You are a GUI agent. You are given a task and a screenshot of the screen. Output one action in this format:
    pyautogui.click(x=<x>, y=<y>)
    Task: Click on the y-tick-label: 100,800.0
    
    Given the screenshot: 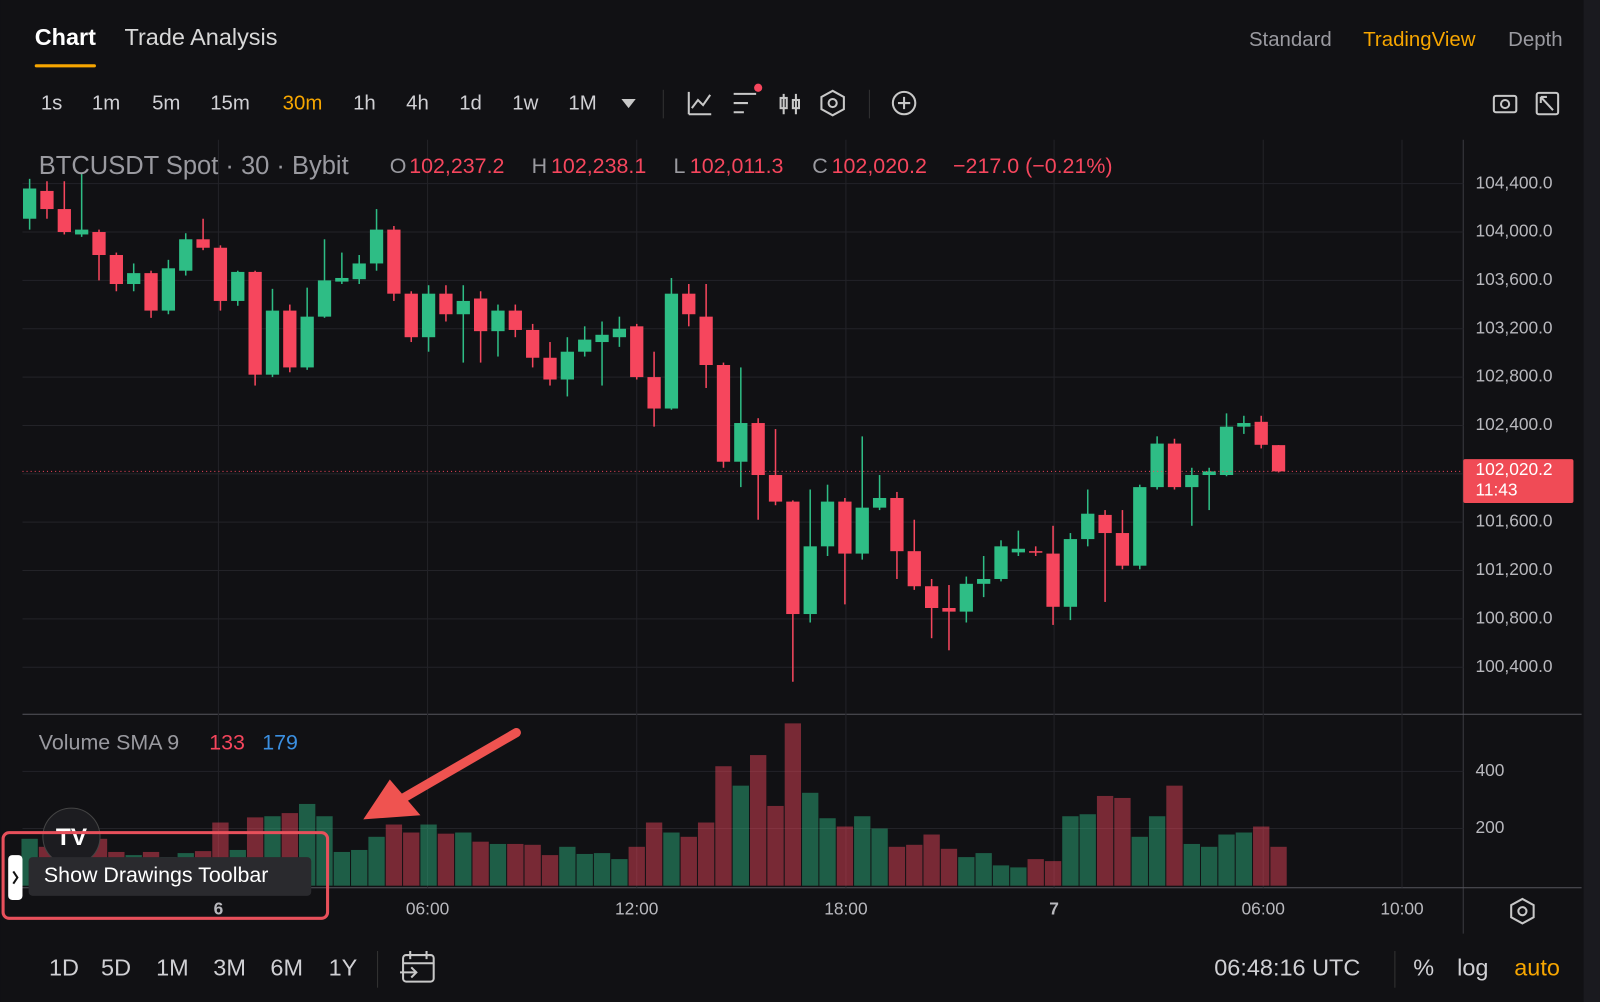 What is the action you would take?
    pyautogui.click(x=1513, y=617)
    